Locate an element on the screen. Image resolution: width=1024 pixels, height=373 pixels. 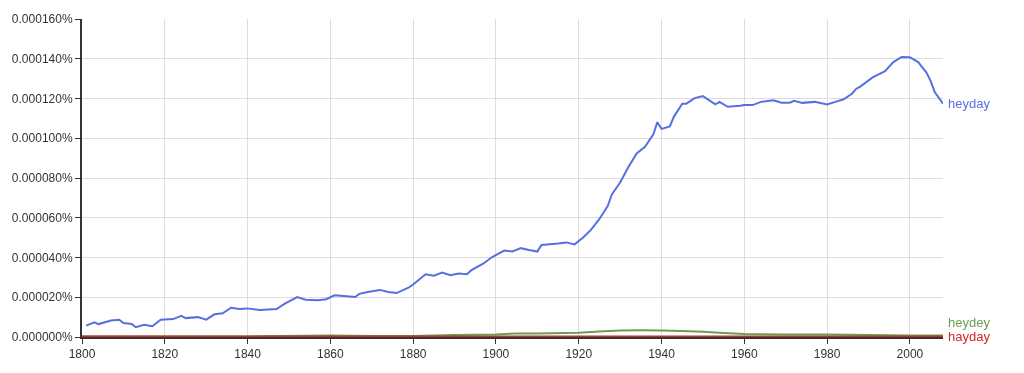
y-tick-label: 0.000140% is located at coordinates (42, 58).